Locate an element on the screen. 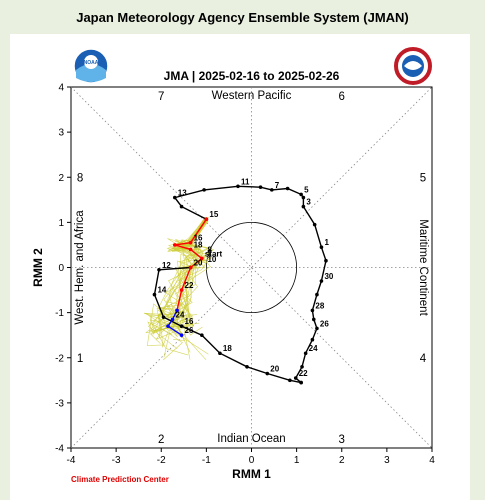 The width and height of the screenshot is (485, 500). y-tick-label: 0 is located at coordinates (61, 268).